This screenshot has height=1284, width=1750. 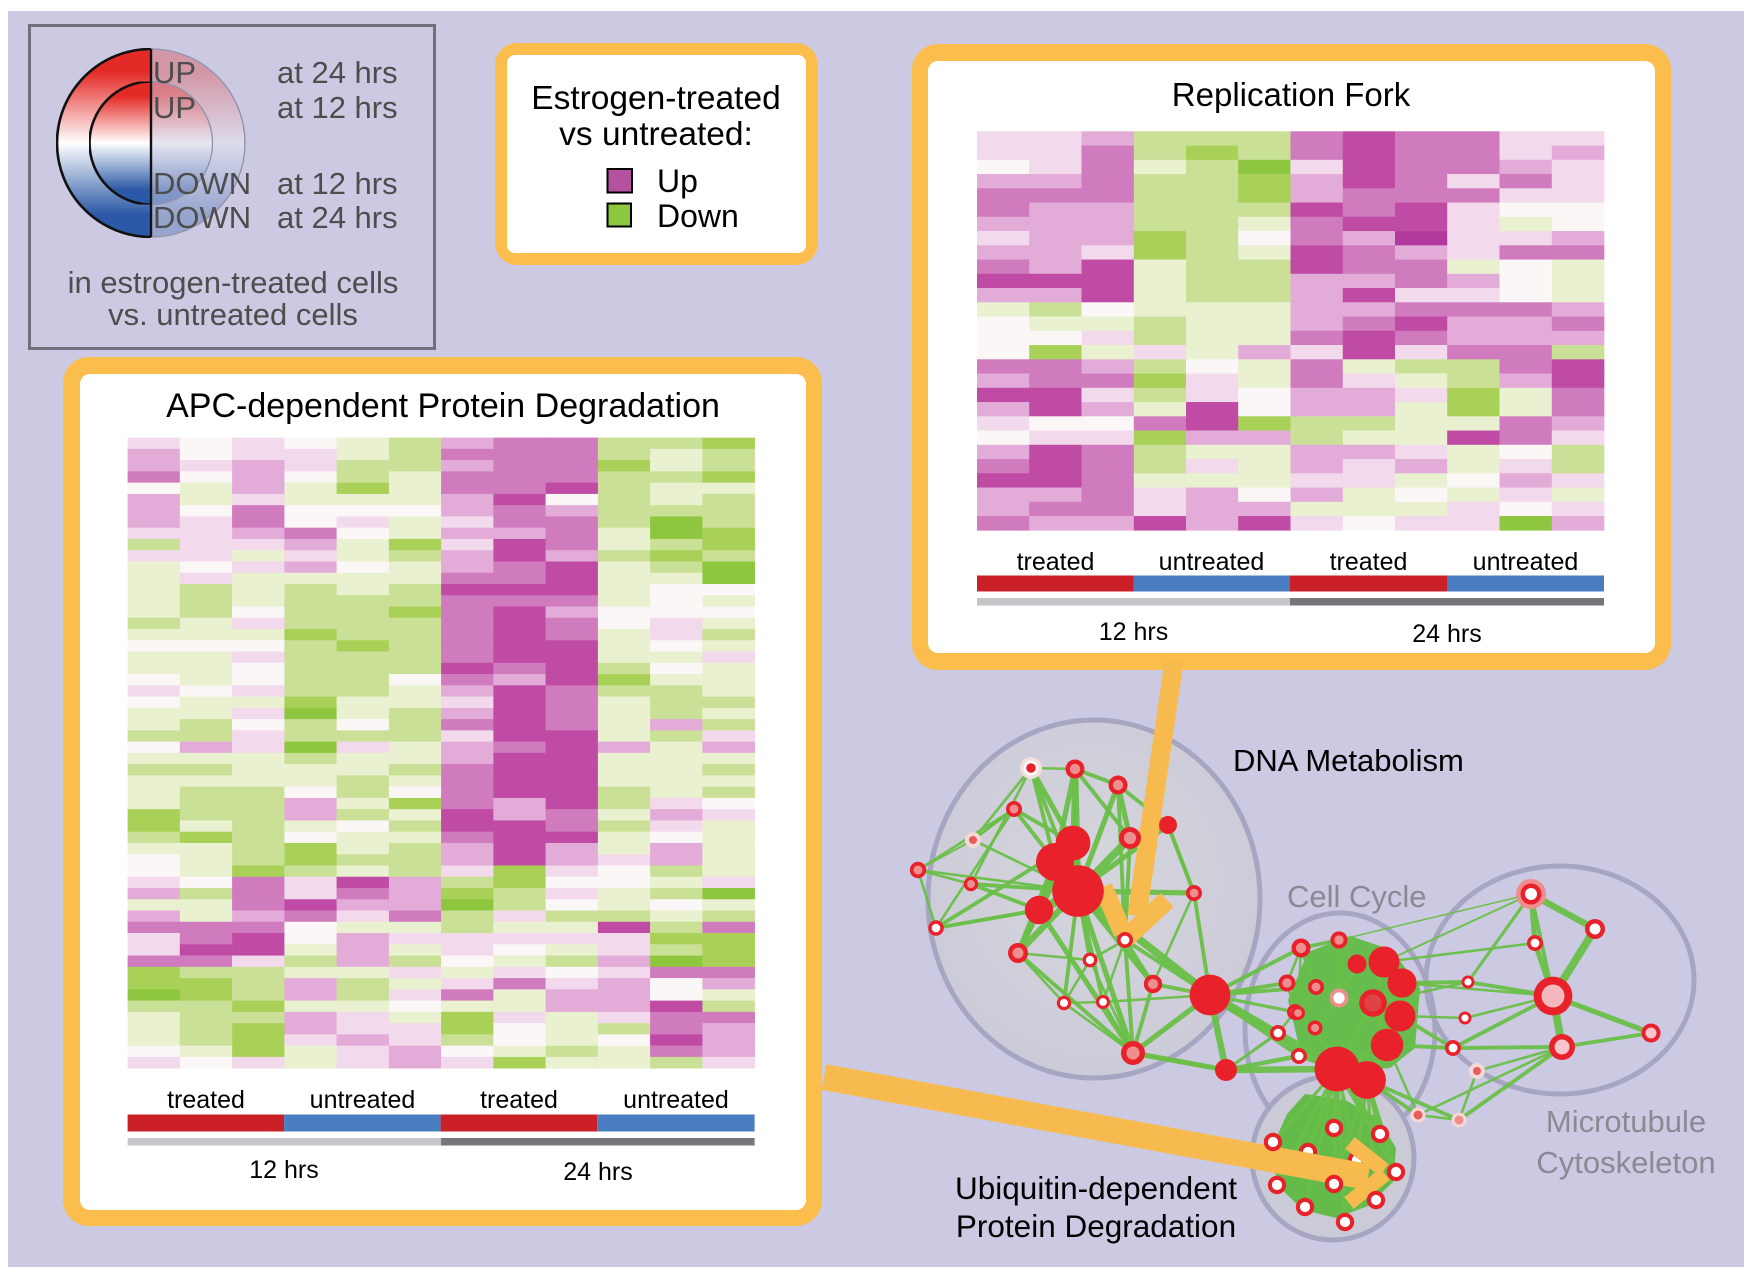 I want to click on svg-text: Down, so click(x=698, y=216).